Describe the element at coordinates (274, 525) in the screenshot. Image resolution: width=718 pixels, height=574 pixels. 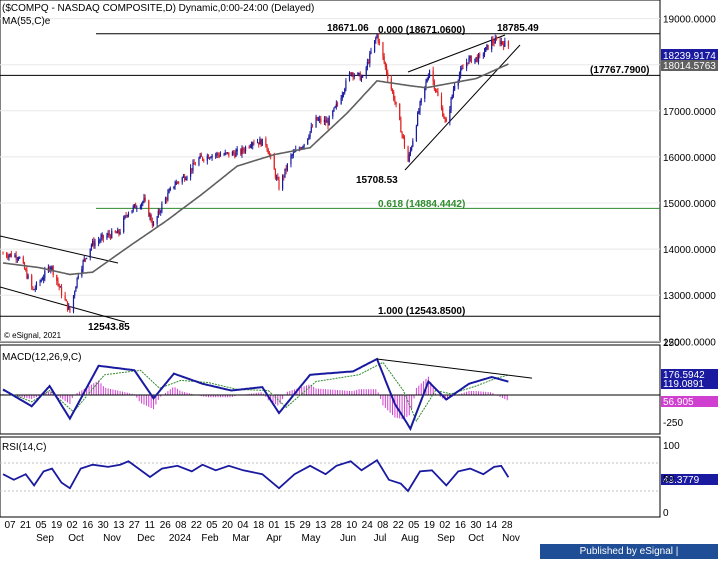
I see `date-day-label: 01` at that location.